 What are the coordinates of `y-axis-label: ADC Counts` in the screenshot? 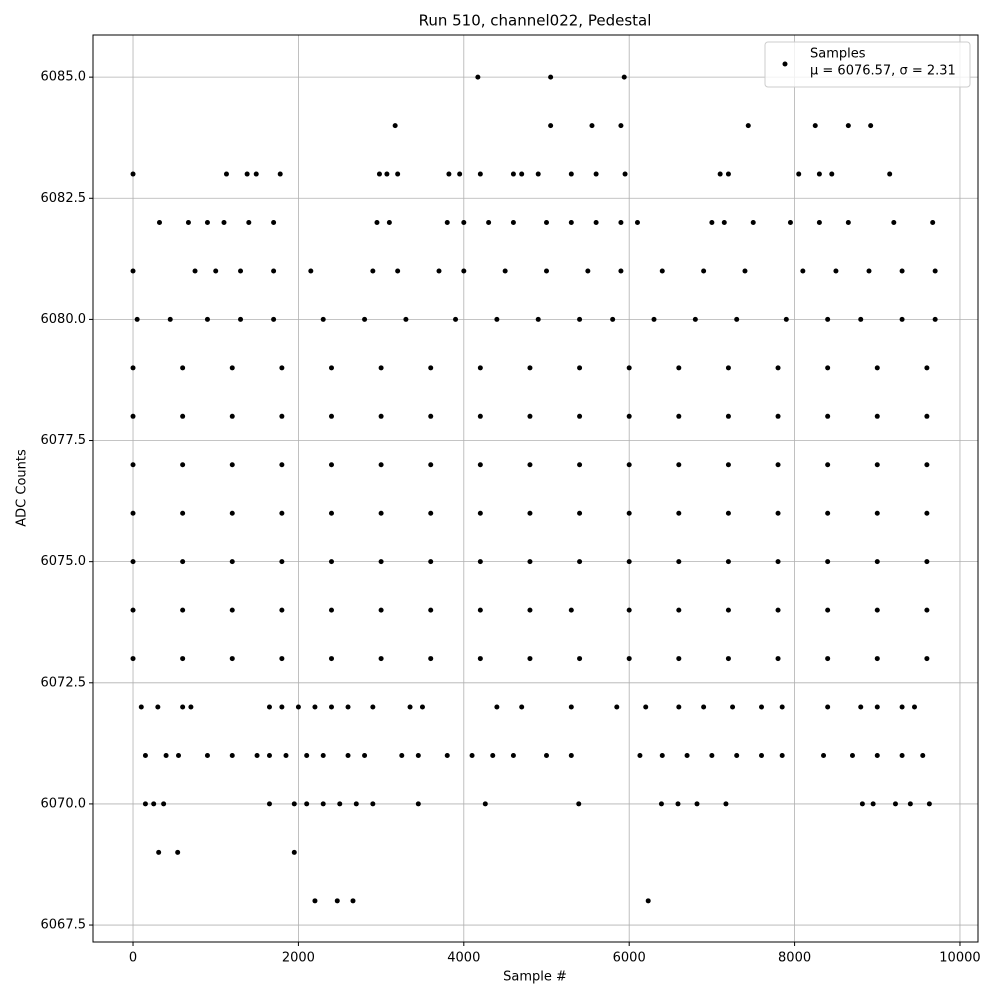 It's located at (22, 488).